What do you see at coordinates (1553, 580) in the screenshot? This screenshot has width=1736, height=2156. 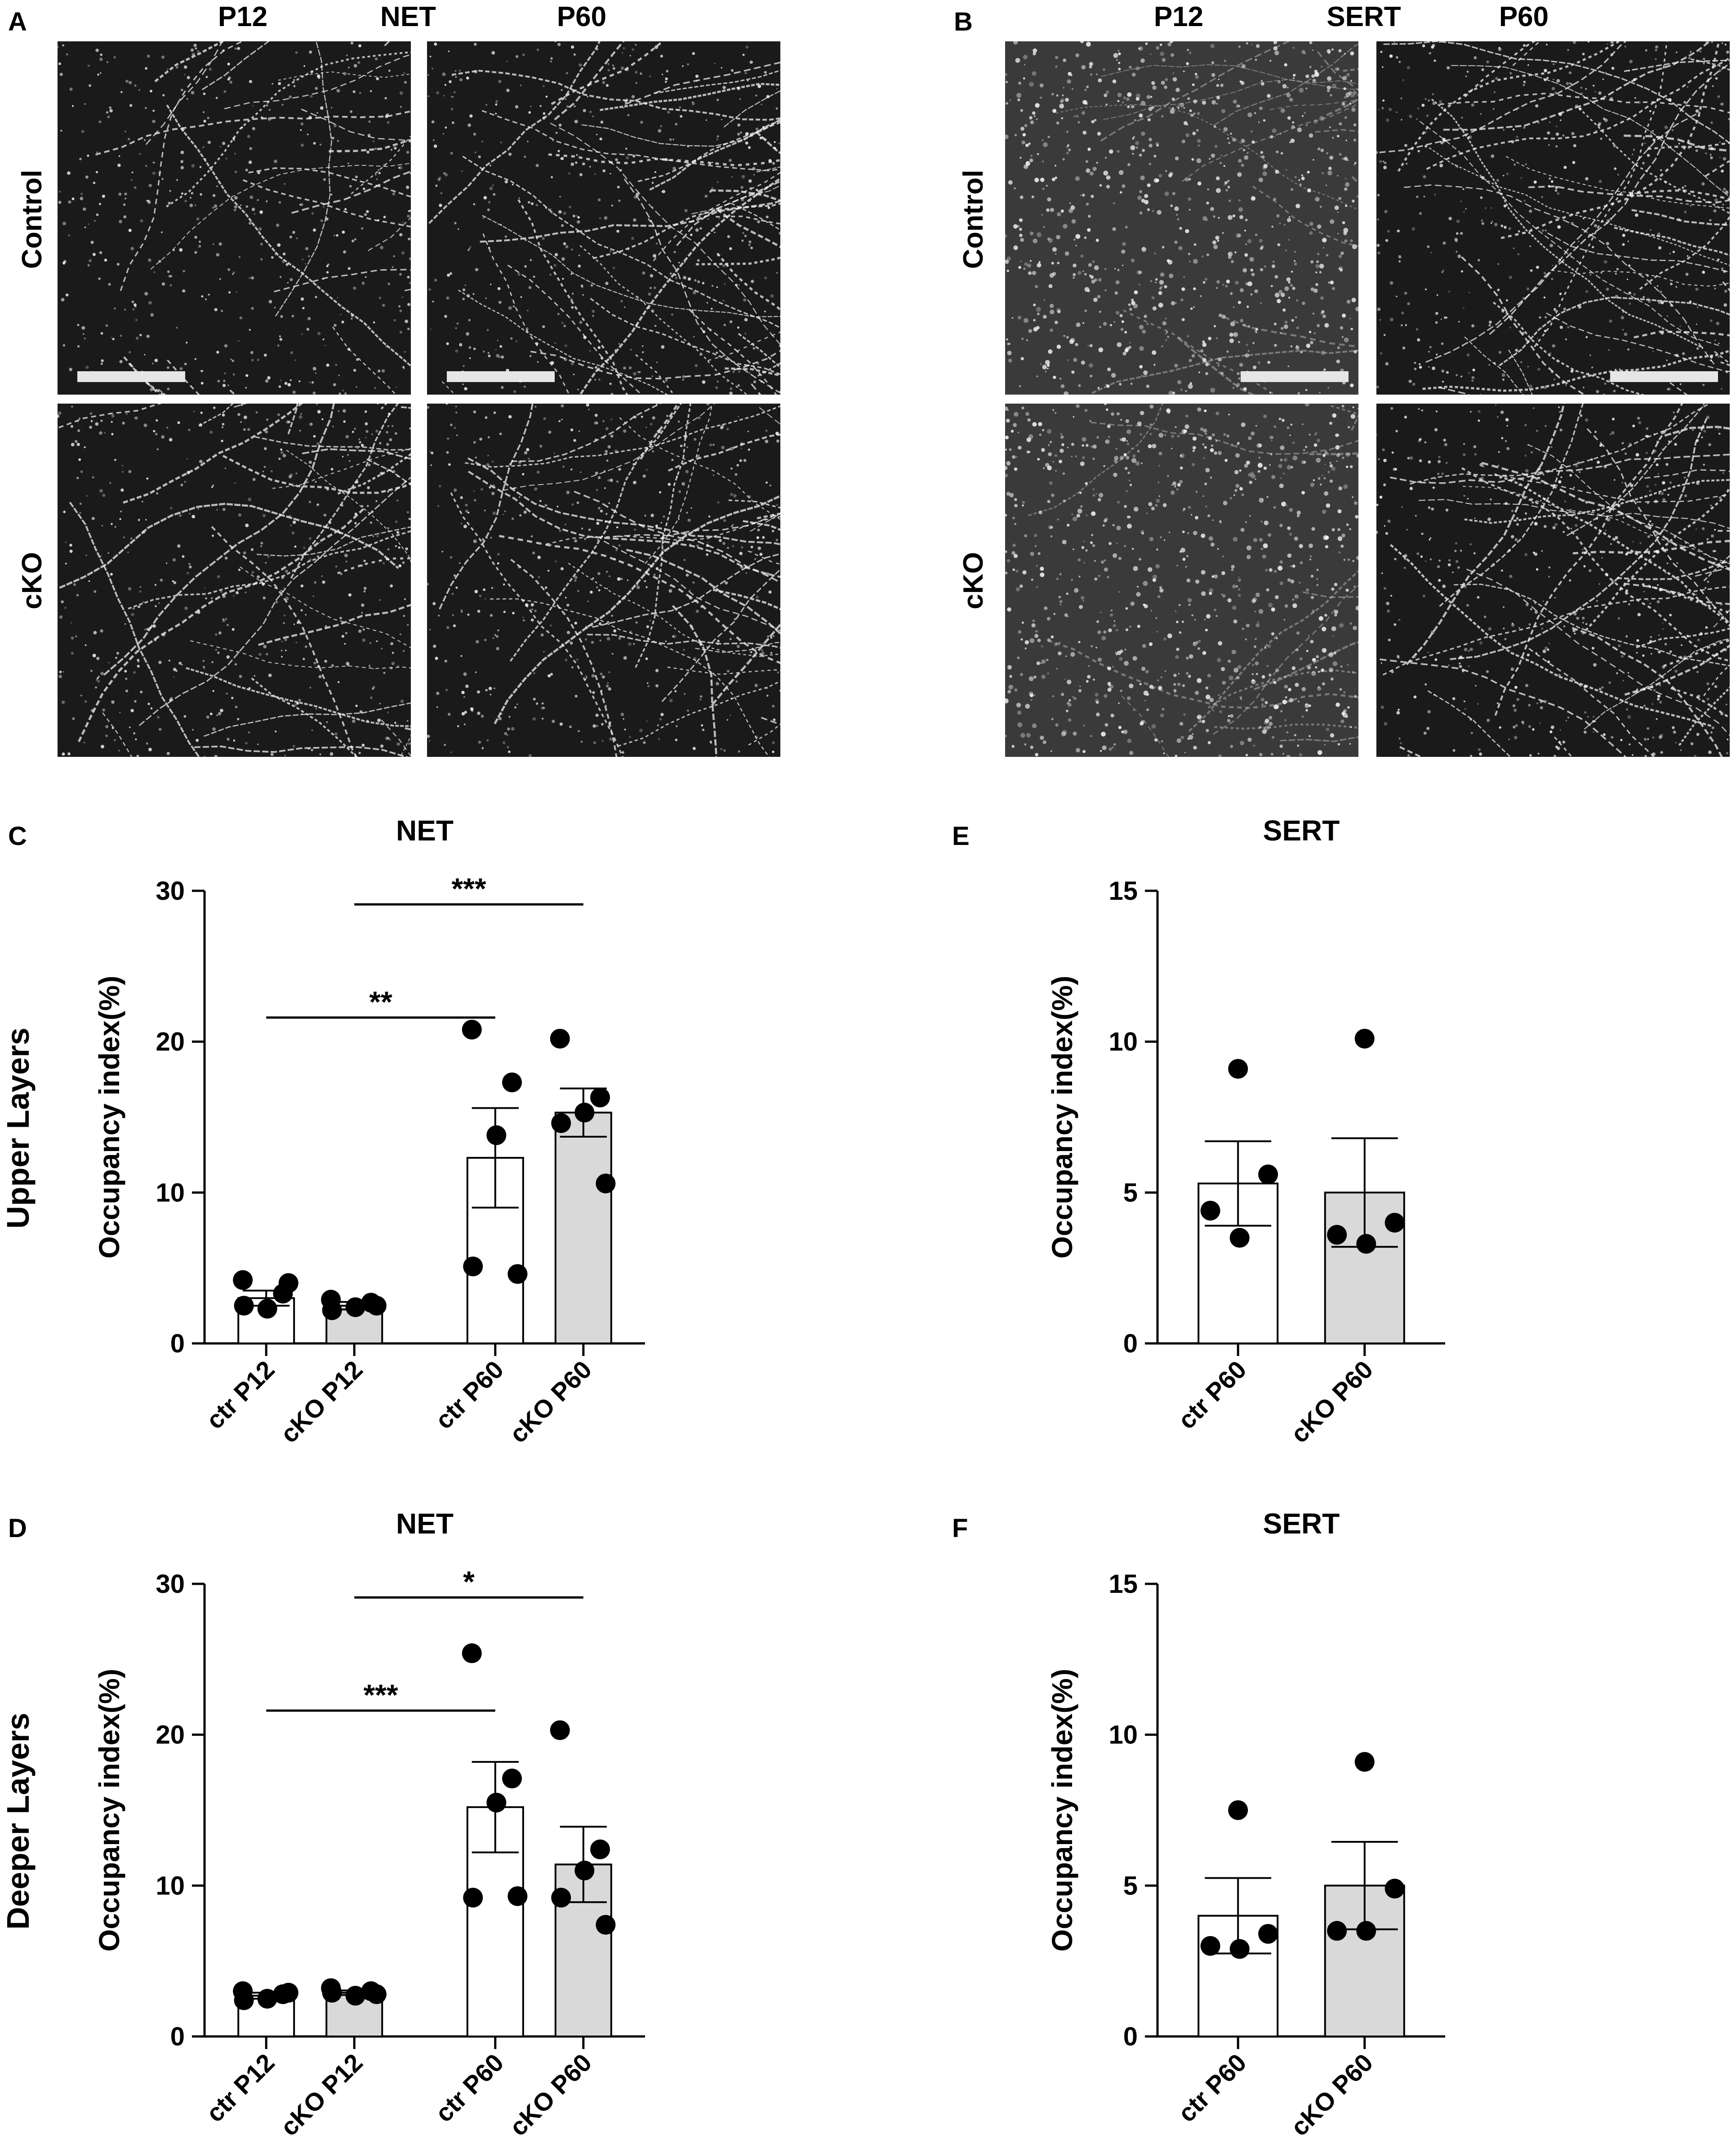 I see `micrograph-sert-cko-p60` at bounding box center [1553, 580].